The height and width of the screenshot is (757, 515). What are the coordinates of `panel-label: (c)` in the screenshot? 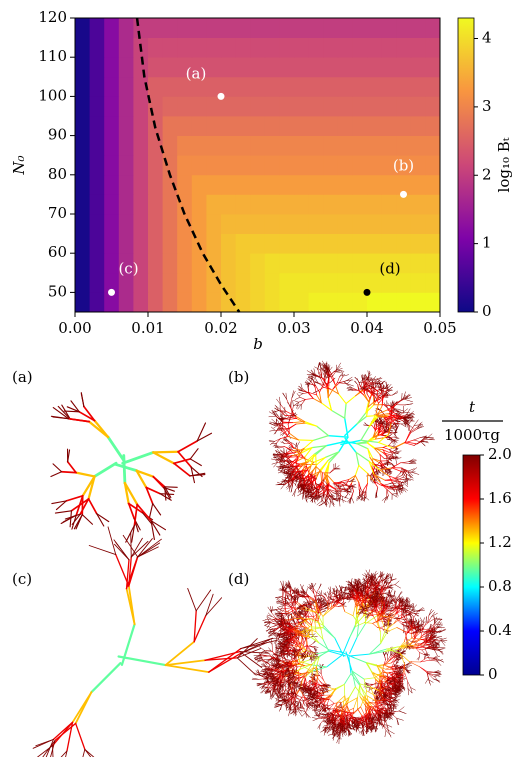 It's located at (22, 579).